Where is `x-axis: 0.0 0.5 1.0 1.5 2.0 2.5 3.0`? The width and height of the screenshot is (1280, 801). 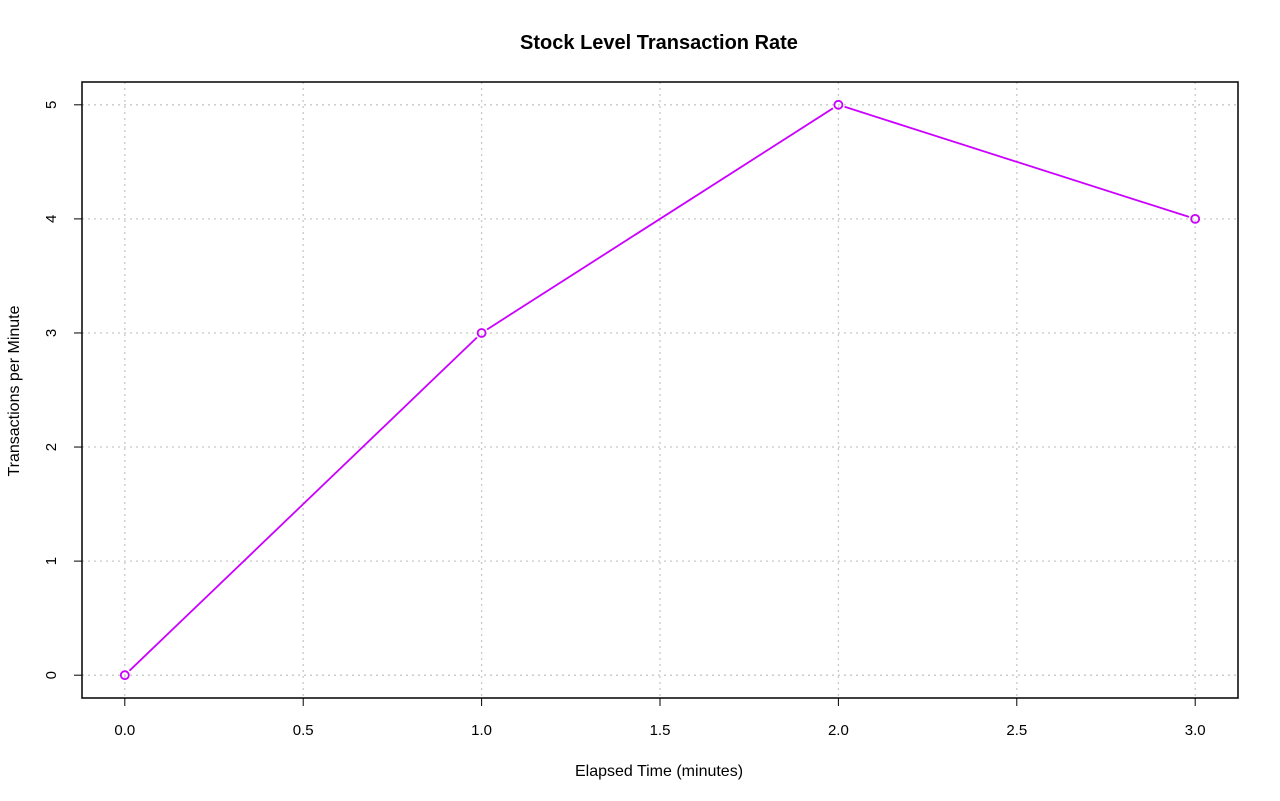 x-axis: 0.0 0.5 1.0 1.5 2.0 2.5 3.0 is located at coordinates (660, 718).